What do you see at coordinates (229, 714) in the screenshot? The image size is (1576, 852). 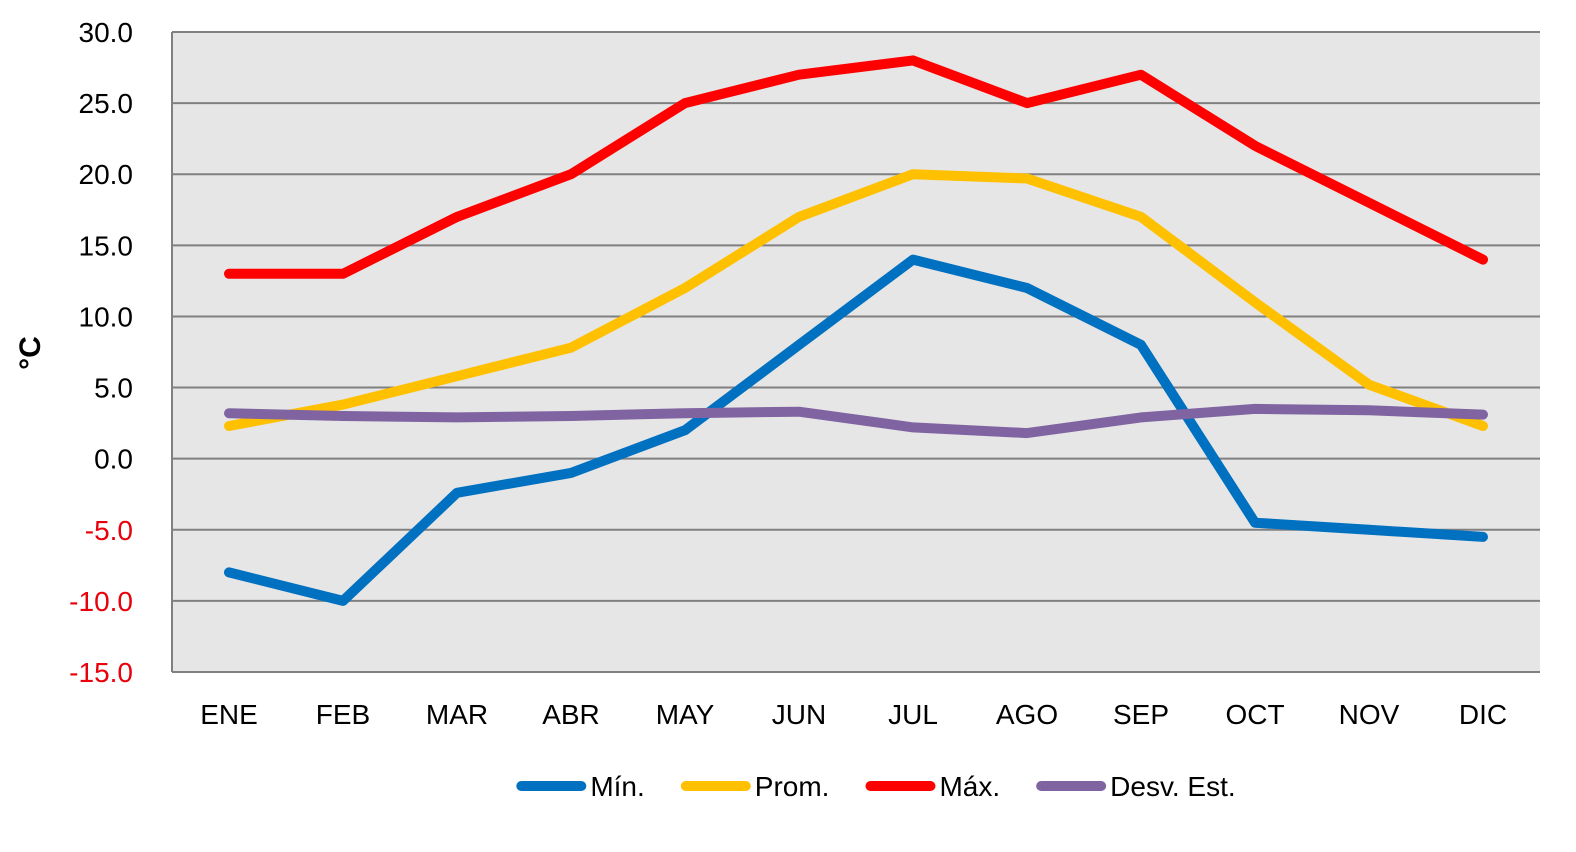 I see `x-tick-label: ENE` at bounding box center [229, 714].